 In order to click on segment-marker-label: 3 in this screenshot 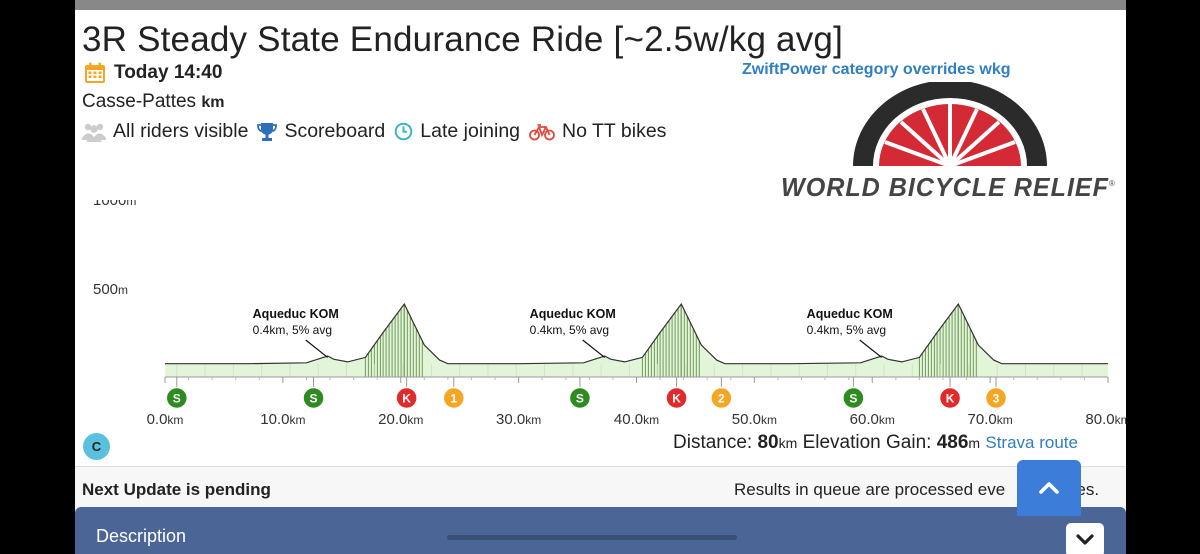, I will do `click(996, 399)`.